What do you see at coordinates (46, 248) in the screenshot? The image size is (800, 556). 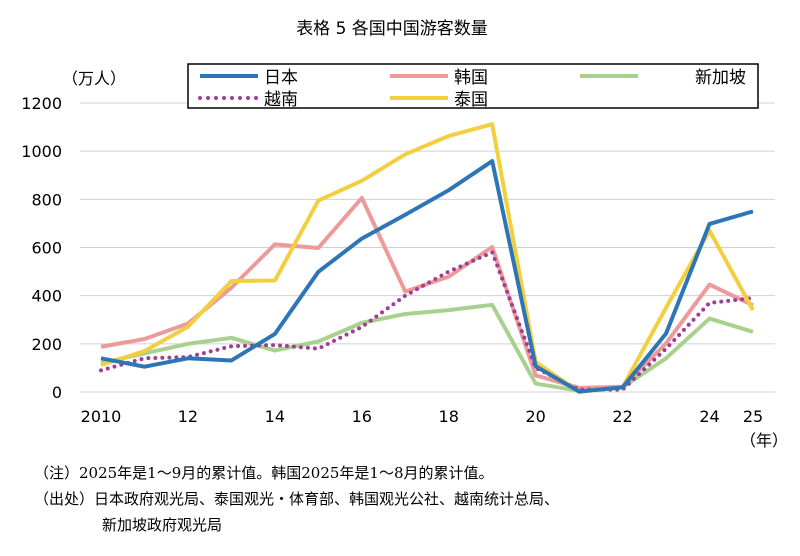 I see `y-tick-label: 600` at bounding box center [46, 248].